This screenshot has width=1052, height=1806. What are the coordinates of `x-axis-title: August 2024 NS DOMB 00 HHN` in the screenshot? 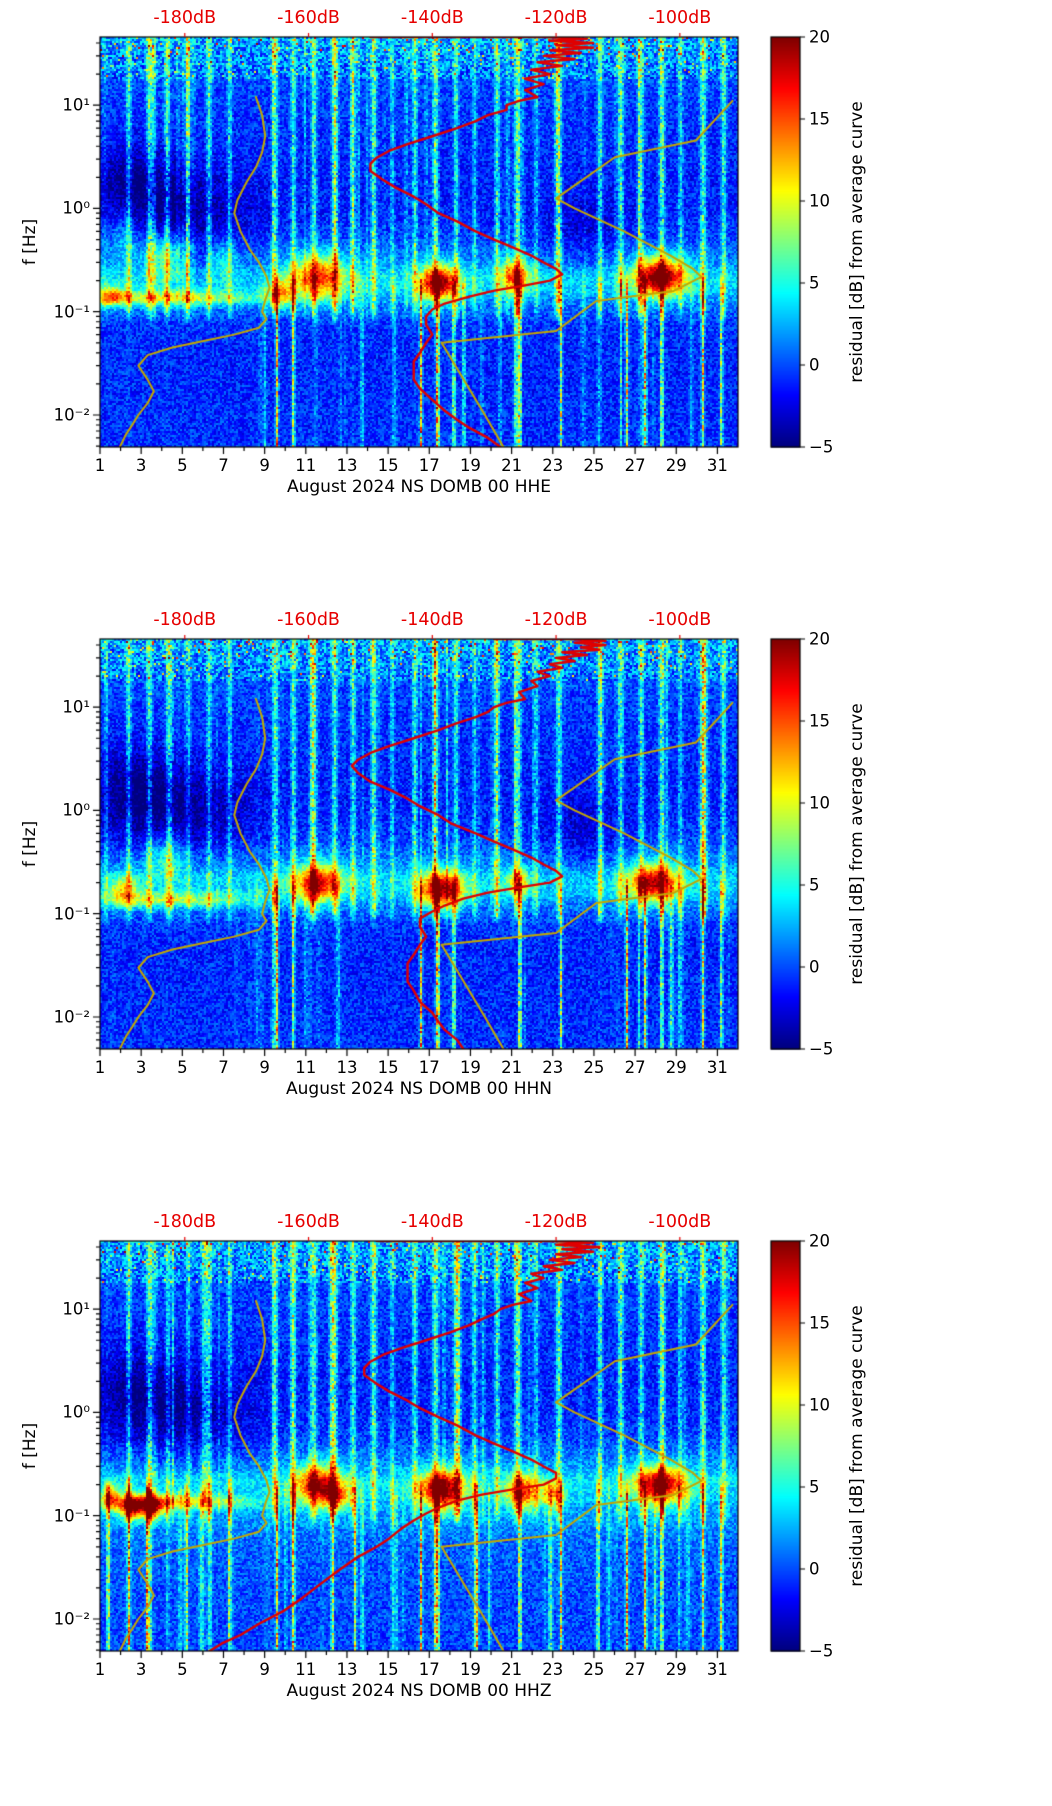 It's located at (419, 1089).